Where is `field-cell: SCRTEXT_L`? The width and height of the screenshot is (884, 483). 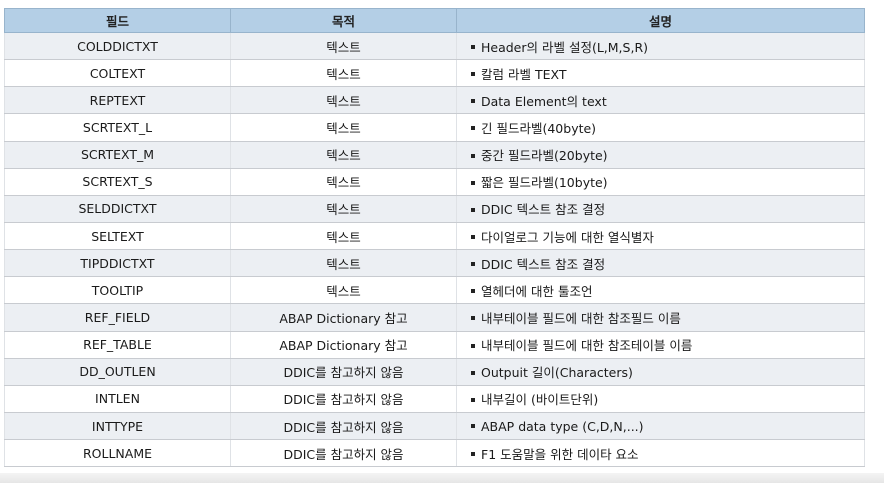 field-cell: SCRTEXT_L is located at coordinates (117, 127).